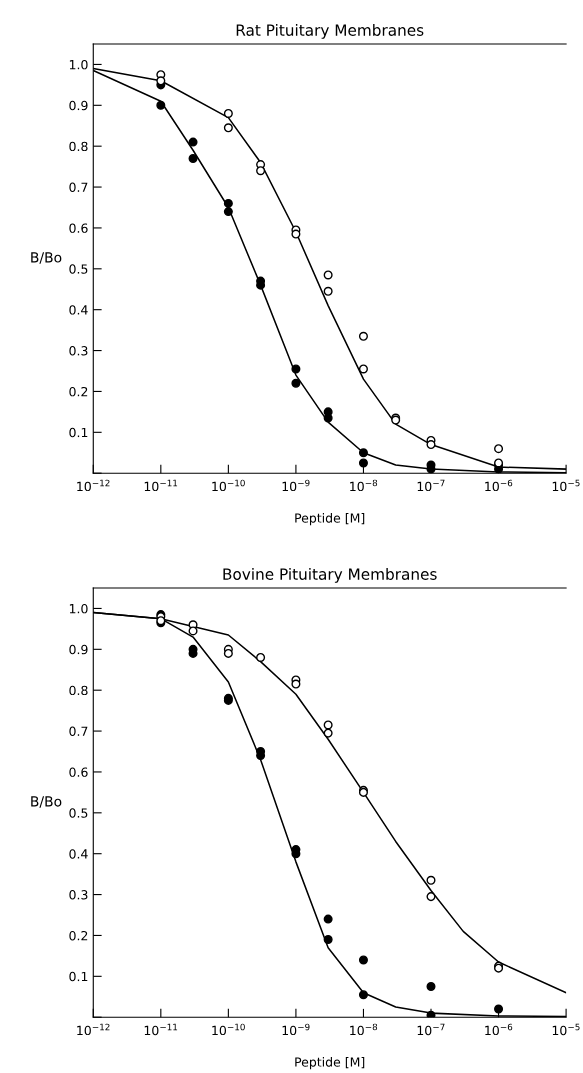 The width and height of the screenshot is (583, 1073). What do you see at coordinates (330, 31) in the screenshot?
I see `chart-title: Rat Pituitary Membranes` at bounding box center [330, 31].